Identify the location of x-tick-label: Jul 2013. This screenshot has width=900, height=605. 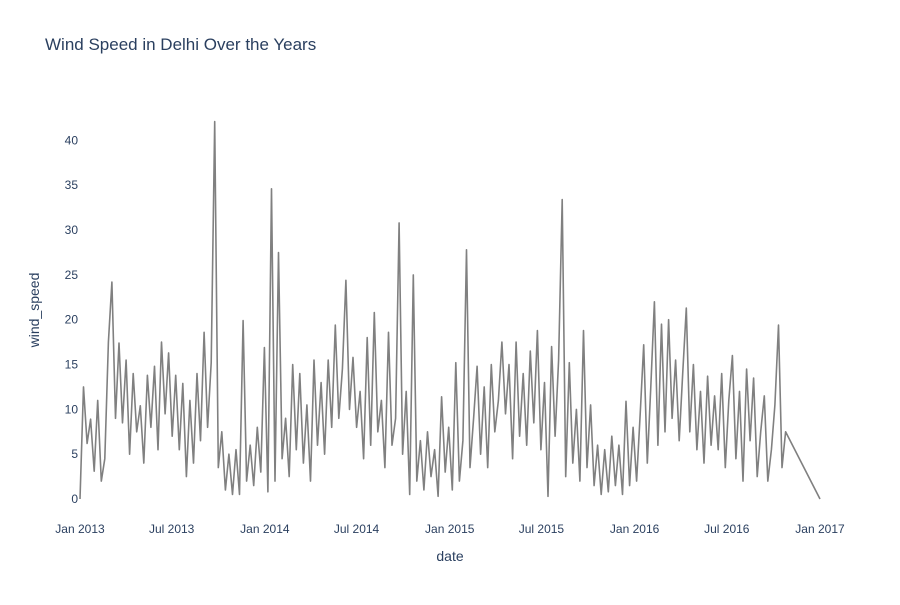
(172, 529).